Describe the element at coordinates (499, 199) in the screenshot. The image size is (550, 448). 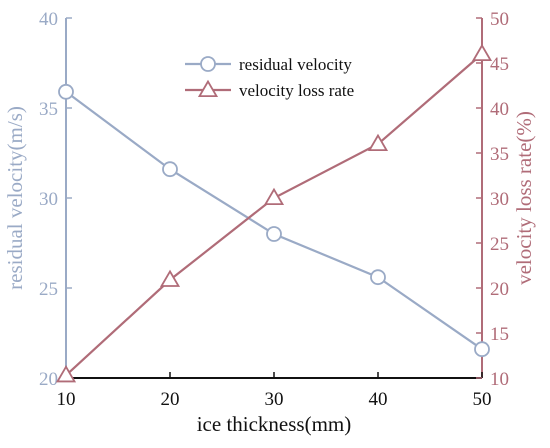
I see `right-y-tick-label: 30` at that location.